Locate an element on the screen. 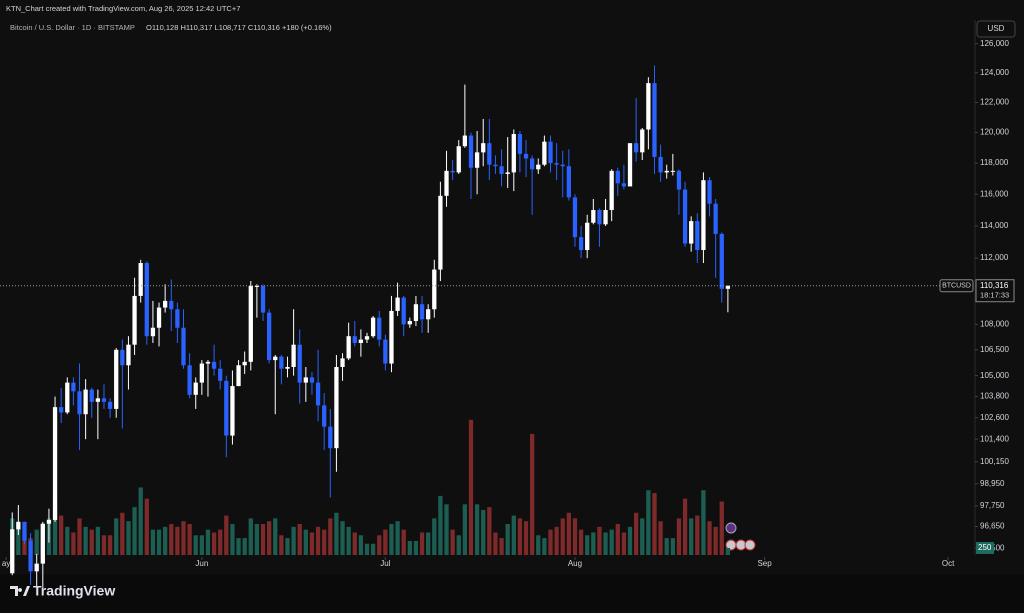 This screenshot has height=613, width=1024. y-tick-label: 96,650 is located at coordinates (992, 526).